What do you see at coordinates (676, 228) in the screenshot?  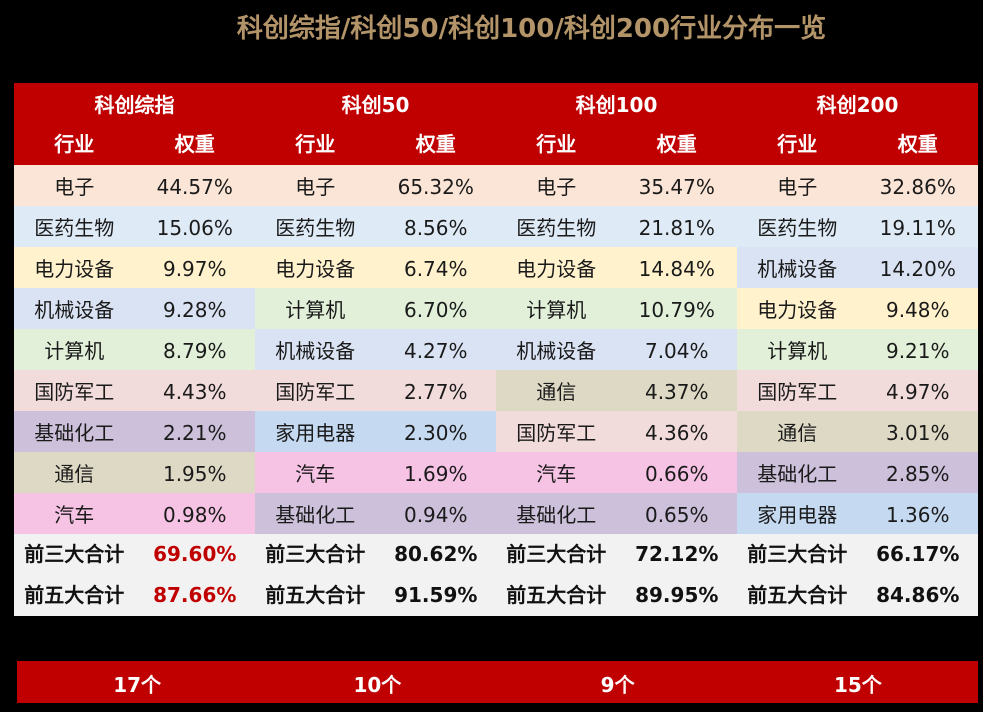 I see `weight-cell: 21.81%` at bounding box center [676, 228].